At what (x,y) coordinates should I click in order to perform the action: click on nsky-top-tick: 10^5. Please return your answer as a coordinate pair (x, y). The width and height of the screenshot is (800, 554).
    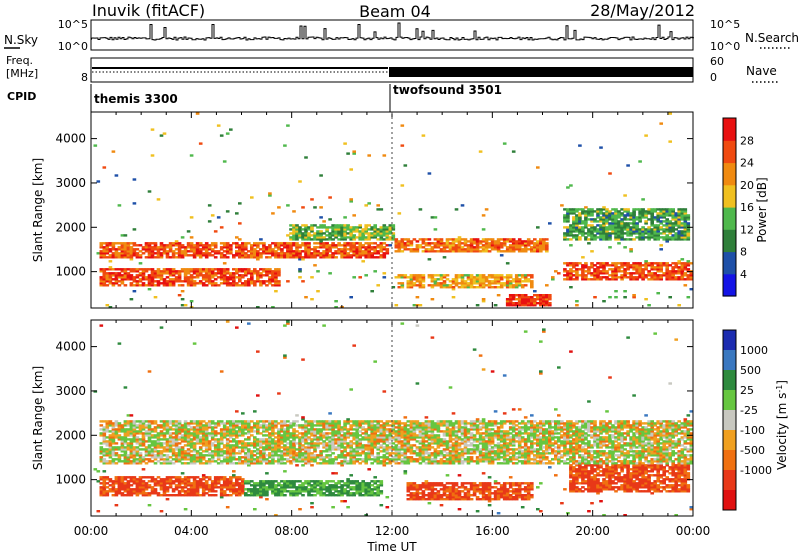
    Looking at the image, I should click on (73, 24).